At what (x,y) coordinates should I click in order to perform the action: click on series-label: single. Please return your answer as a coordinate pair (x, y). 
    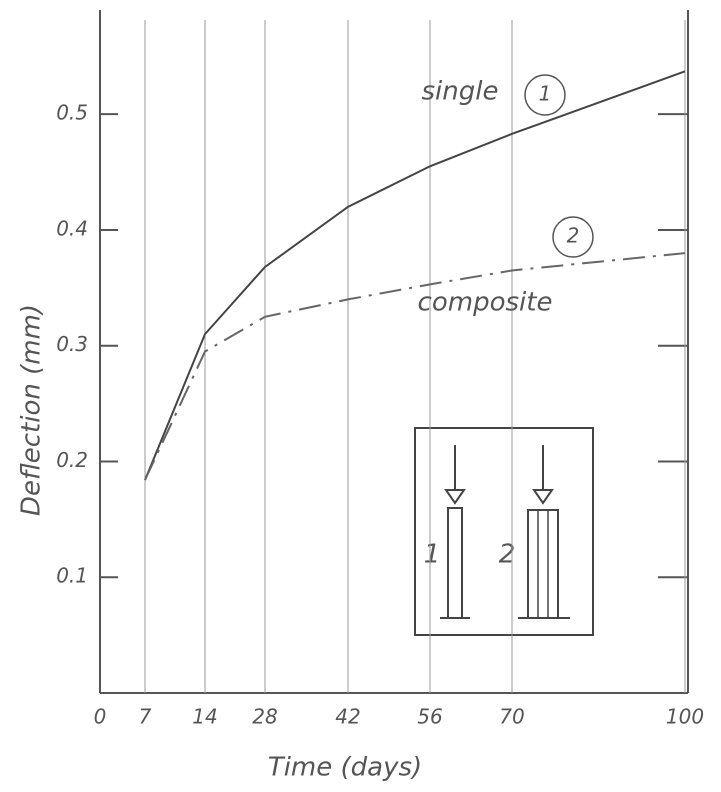
    Looking at the image, I should click on (460, 92).